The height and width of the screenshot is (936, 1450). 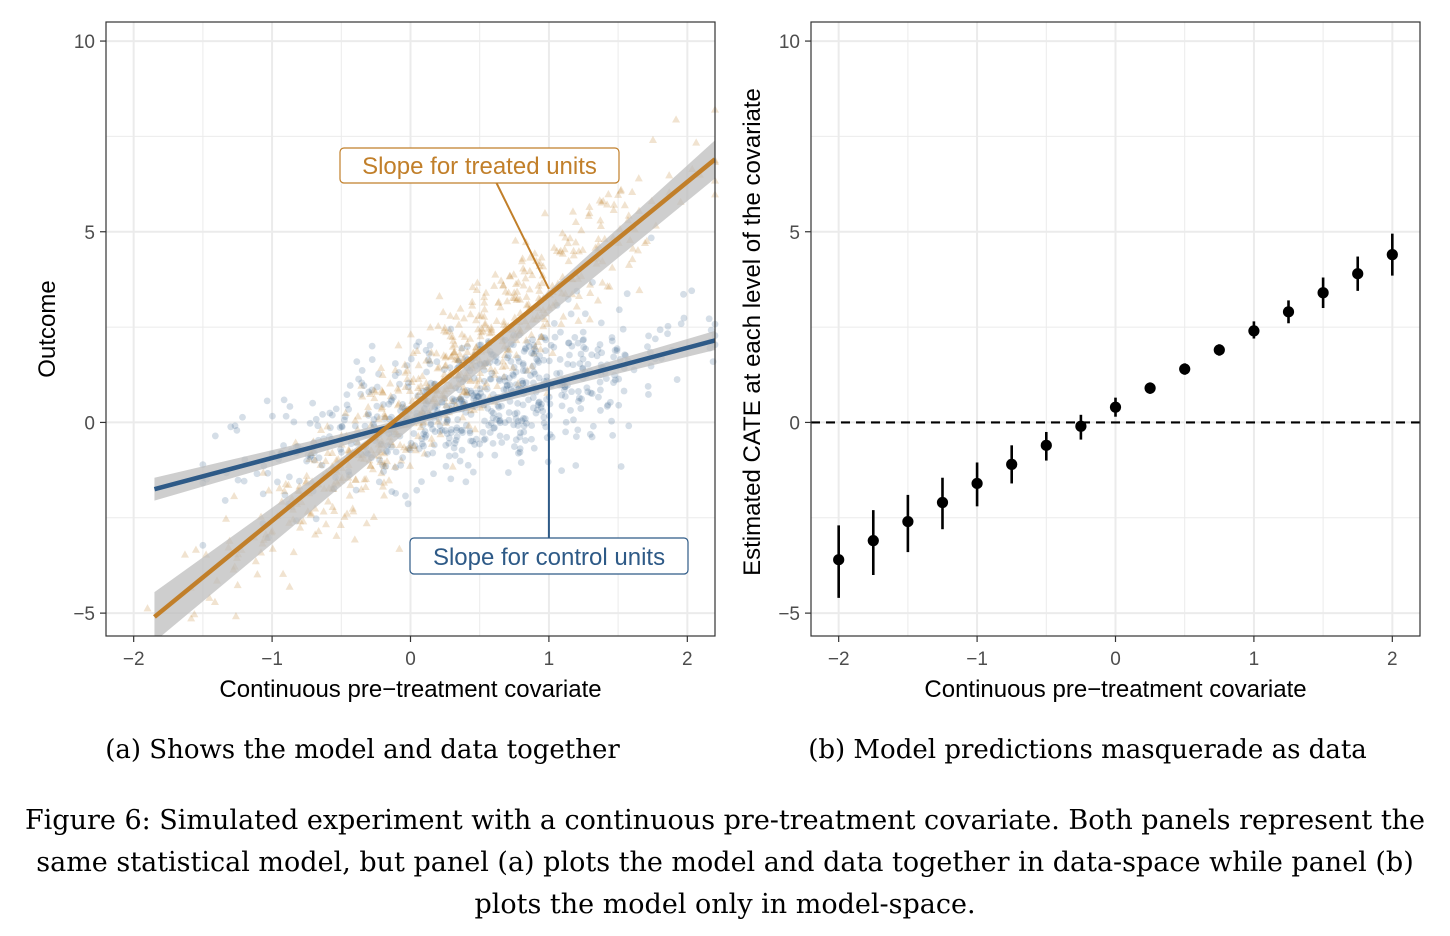 What do you see at coordinates (794, 423) in the screenshot?
I see `panel-b-y-tick-label: 0` at bounding box center [794, 423].